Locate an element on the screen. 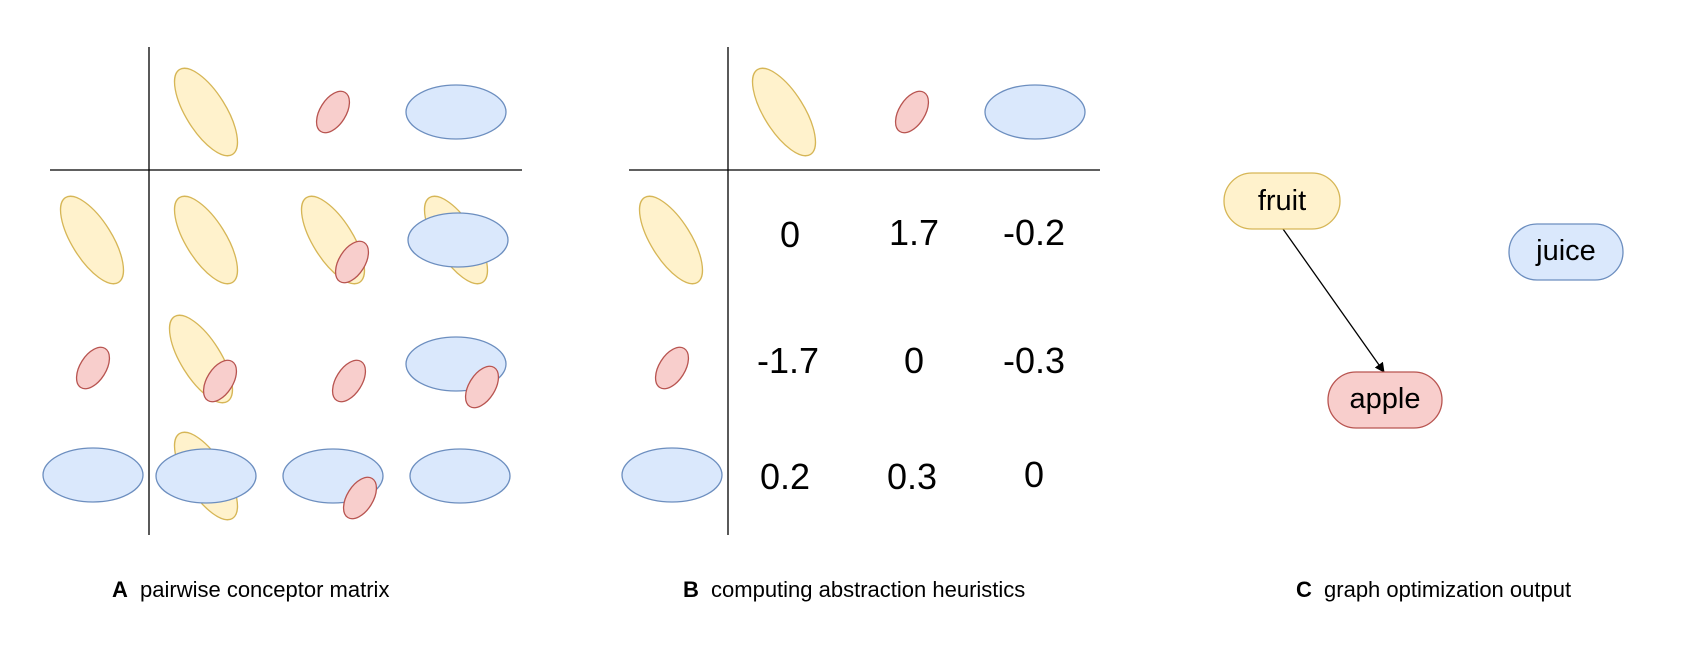 Image resolution: width=1685 pixels, height=645 pixels. panel-a-col-header-red-ellipse is located at coordinates (333, 112).